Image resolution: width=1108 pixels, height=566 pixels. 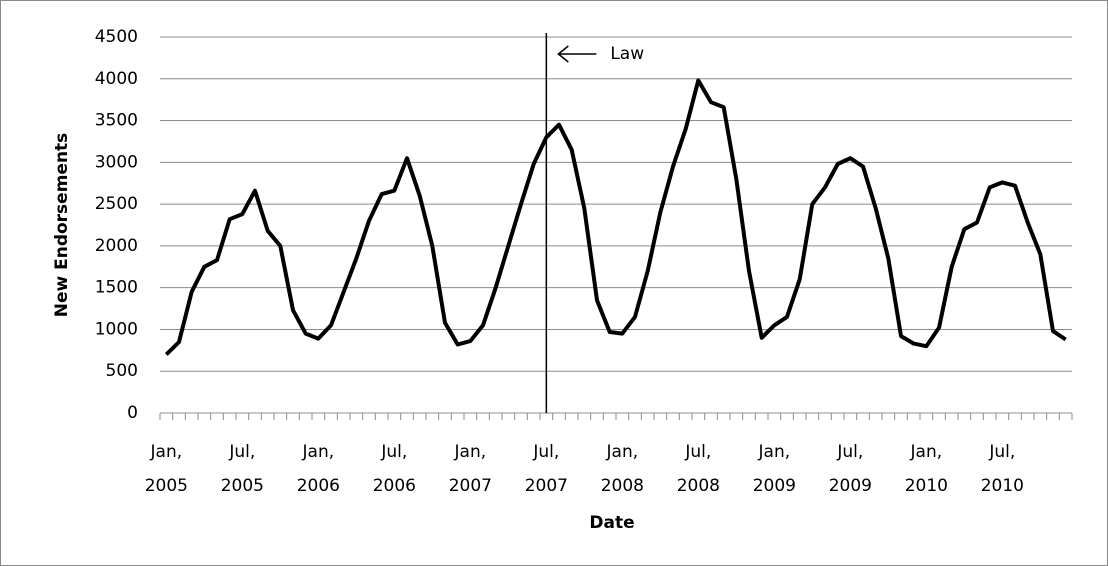 I want to click on y-tick-label: 2500, so click(x=116, y=204).